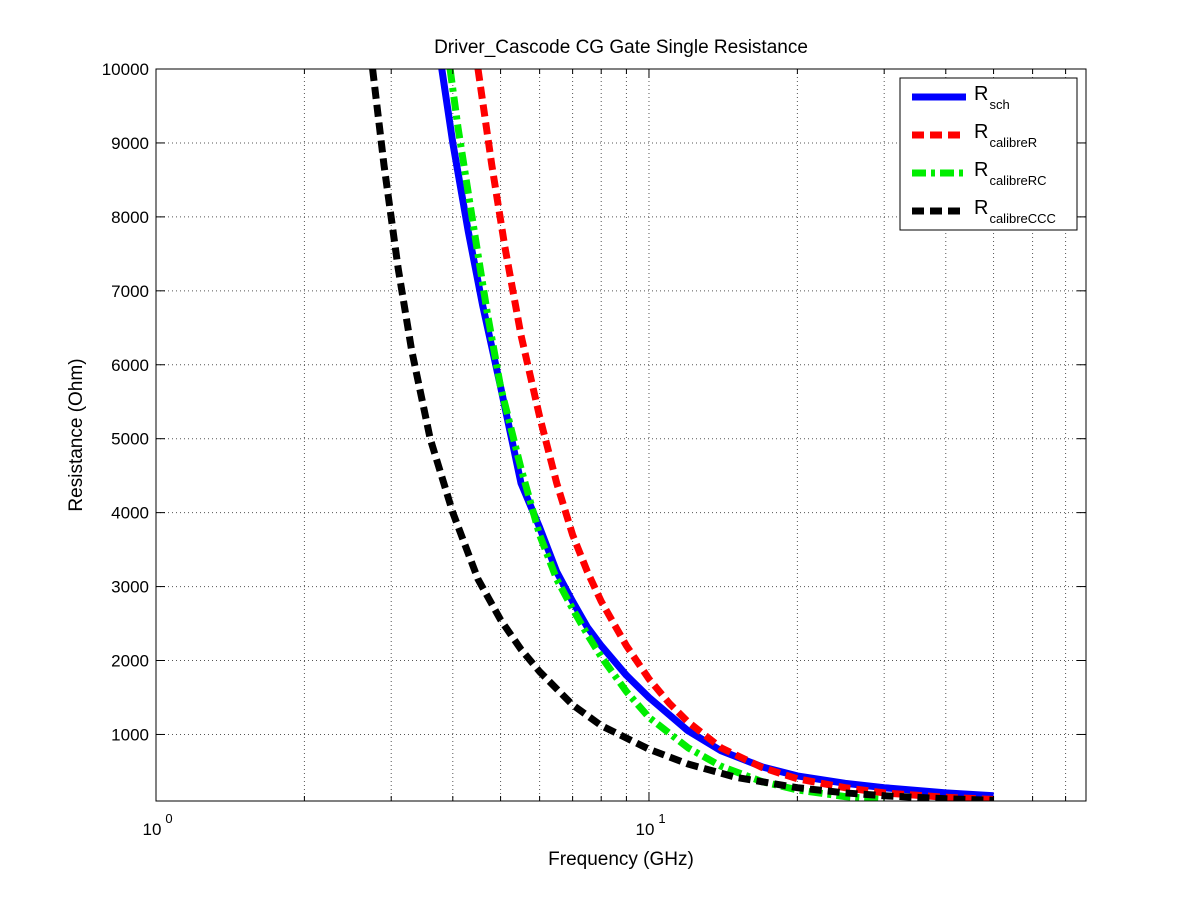  Describe the element at coordinates (130, 217) in the screenshot. I see `y-tick-label: 8000` at that location.